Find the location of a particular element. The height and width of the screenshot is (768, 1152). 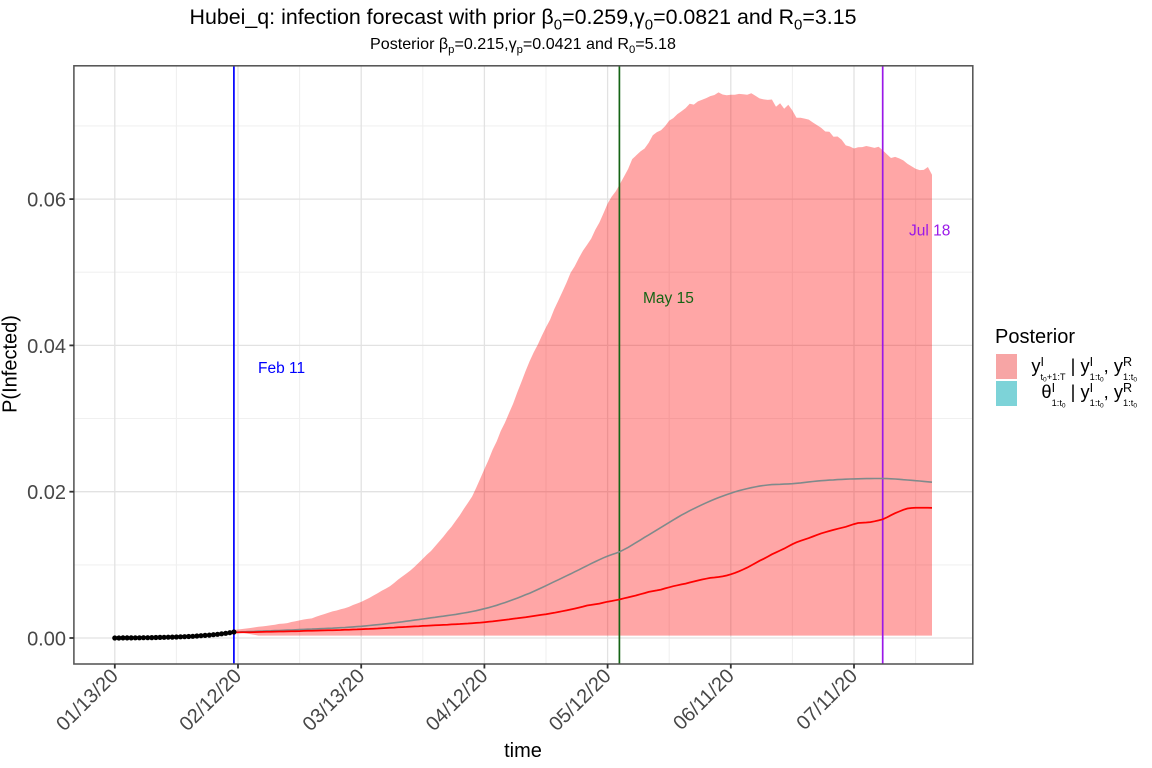

svg-text: 0.06 is located at coordinates (46, 201).